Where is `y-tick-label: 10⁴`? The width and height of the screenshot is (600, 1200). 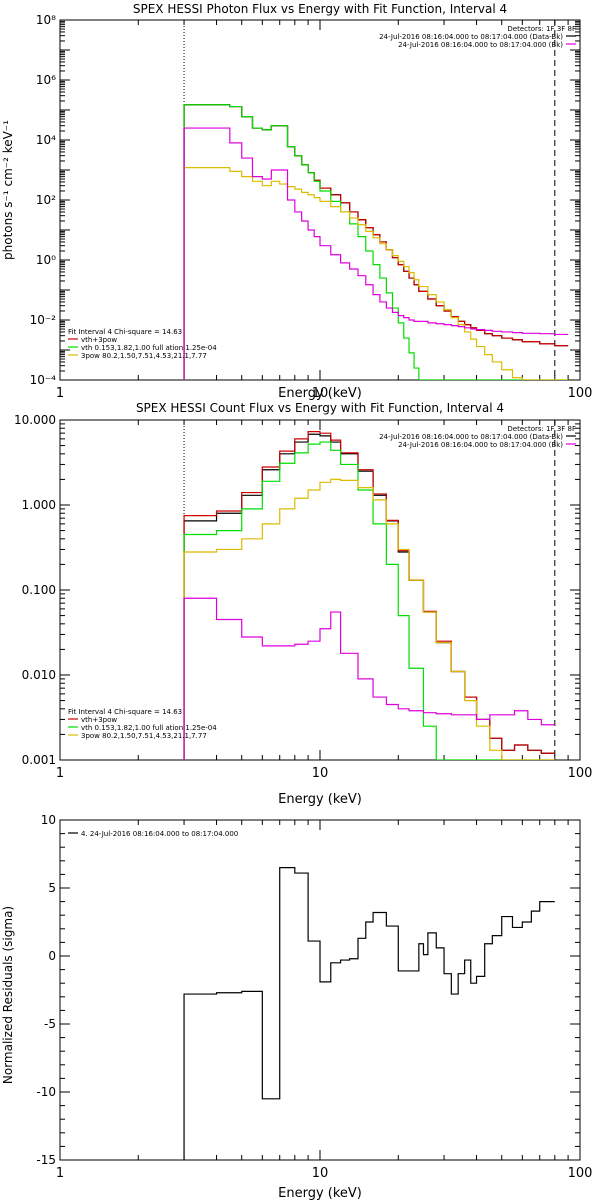
y-tick-label: 10⁴ is located at coordinates (46, 140).